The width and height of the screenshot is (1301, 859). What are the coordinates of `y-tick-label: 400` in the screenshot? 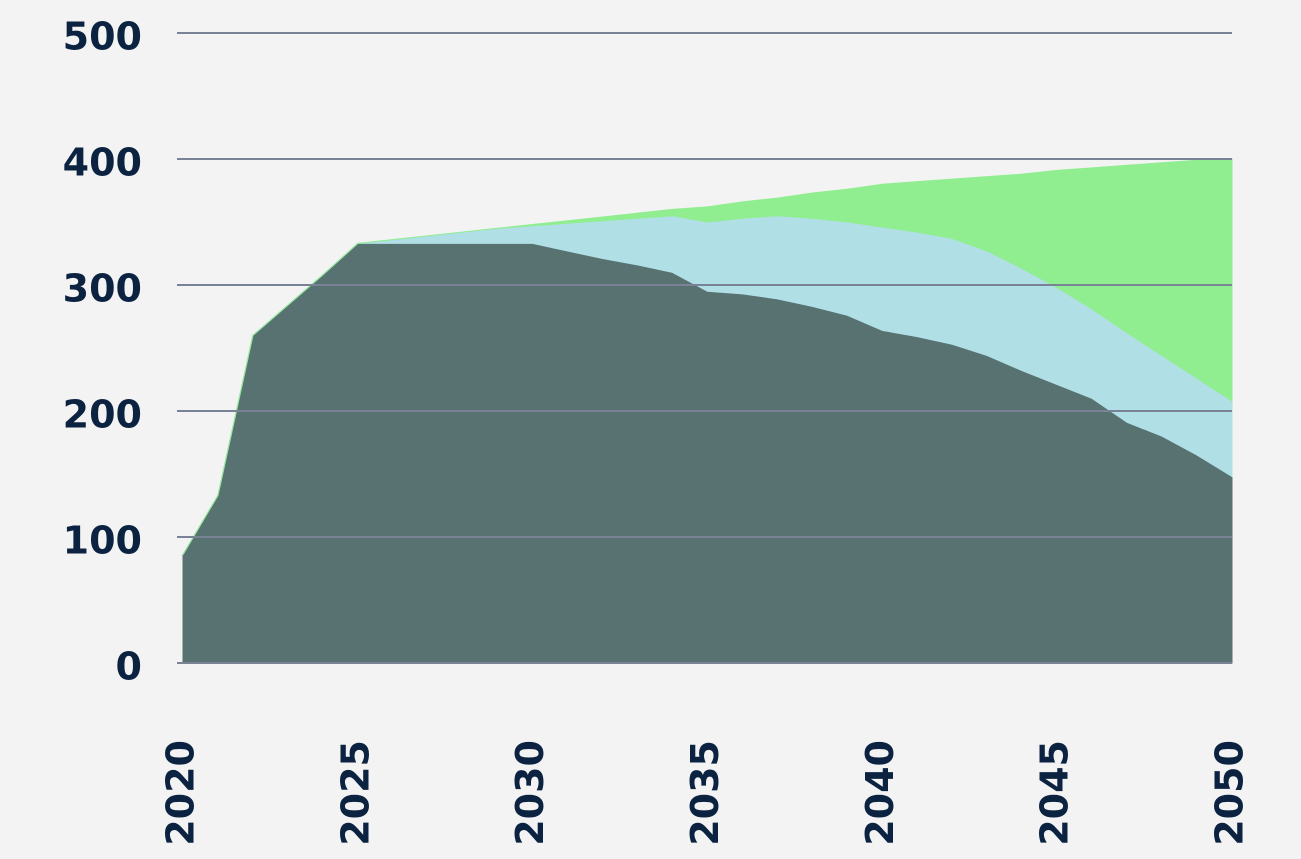 It's located at (102, 163).